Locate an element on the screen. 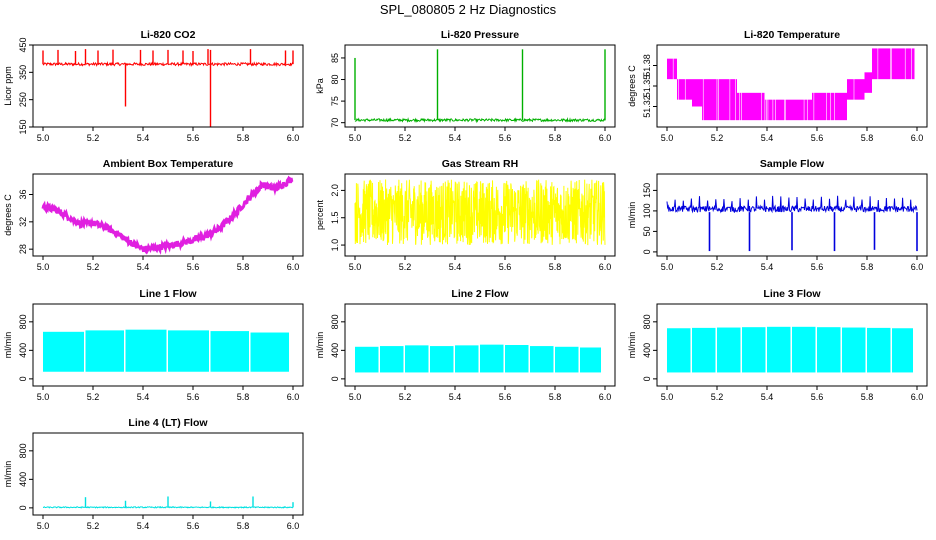  y-tick-label: 28 is located at coordinates (23, 249).